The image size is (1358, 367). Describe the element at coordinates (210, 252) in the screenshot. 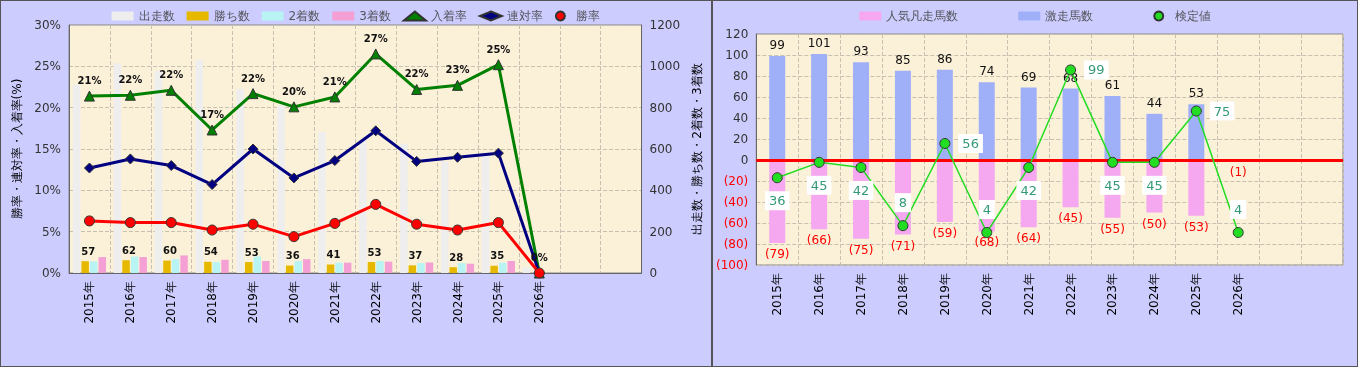

I see `data-label: 54` at that location.